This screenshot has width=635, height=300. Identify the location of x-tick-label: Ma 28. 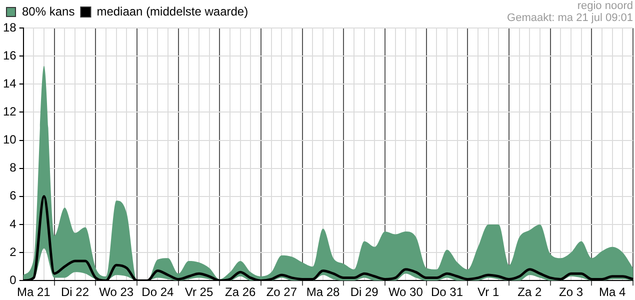
(323, 292).